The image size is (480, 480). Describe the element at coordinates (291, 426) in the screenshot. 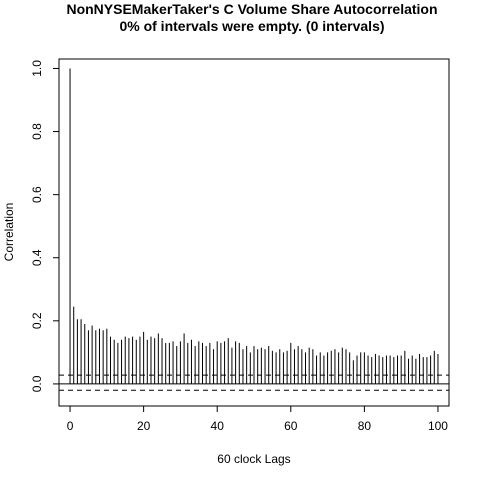

I see `x-tick-label: 60` at that location.